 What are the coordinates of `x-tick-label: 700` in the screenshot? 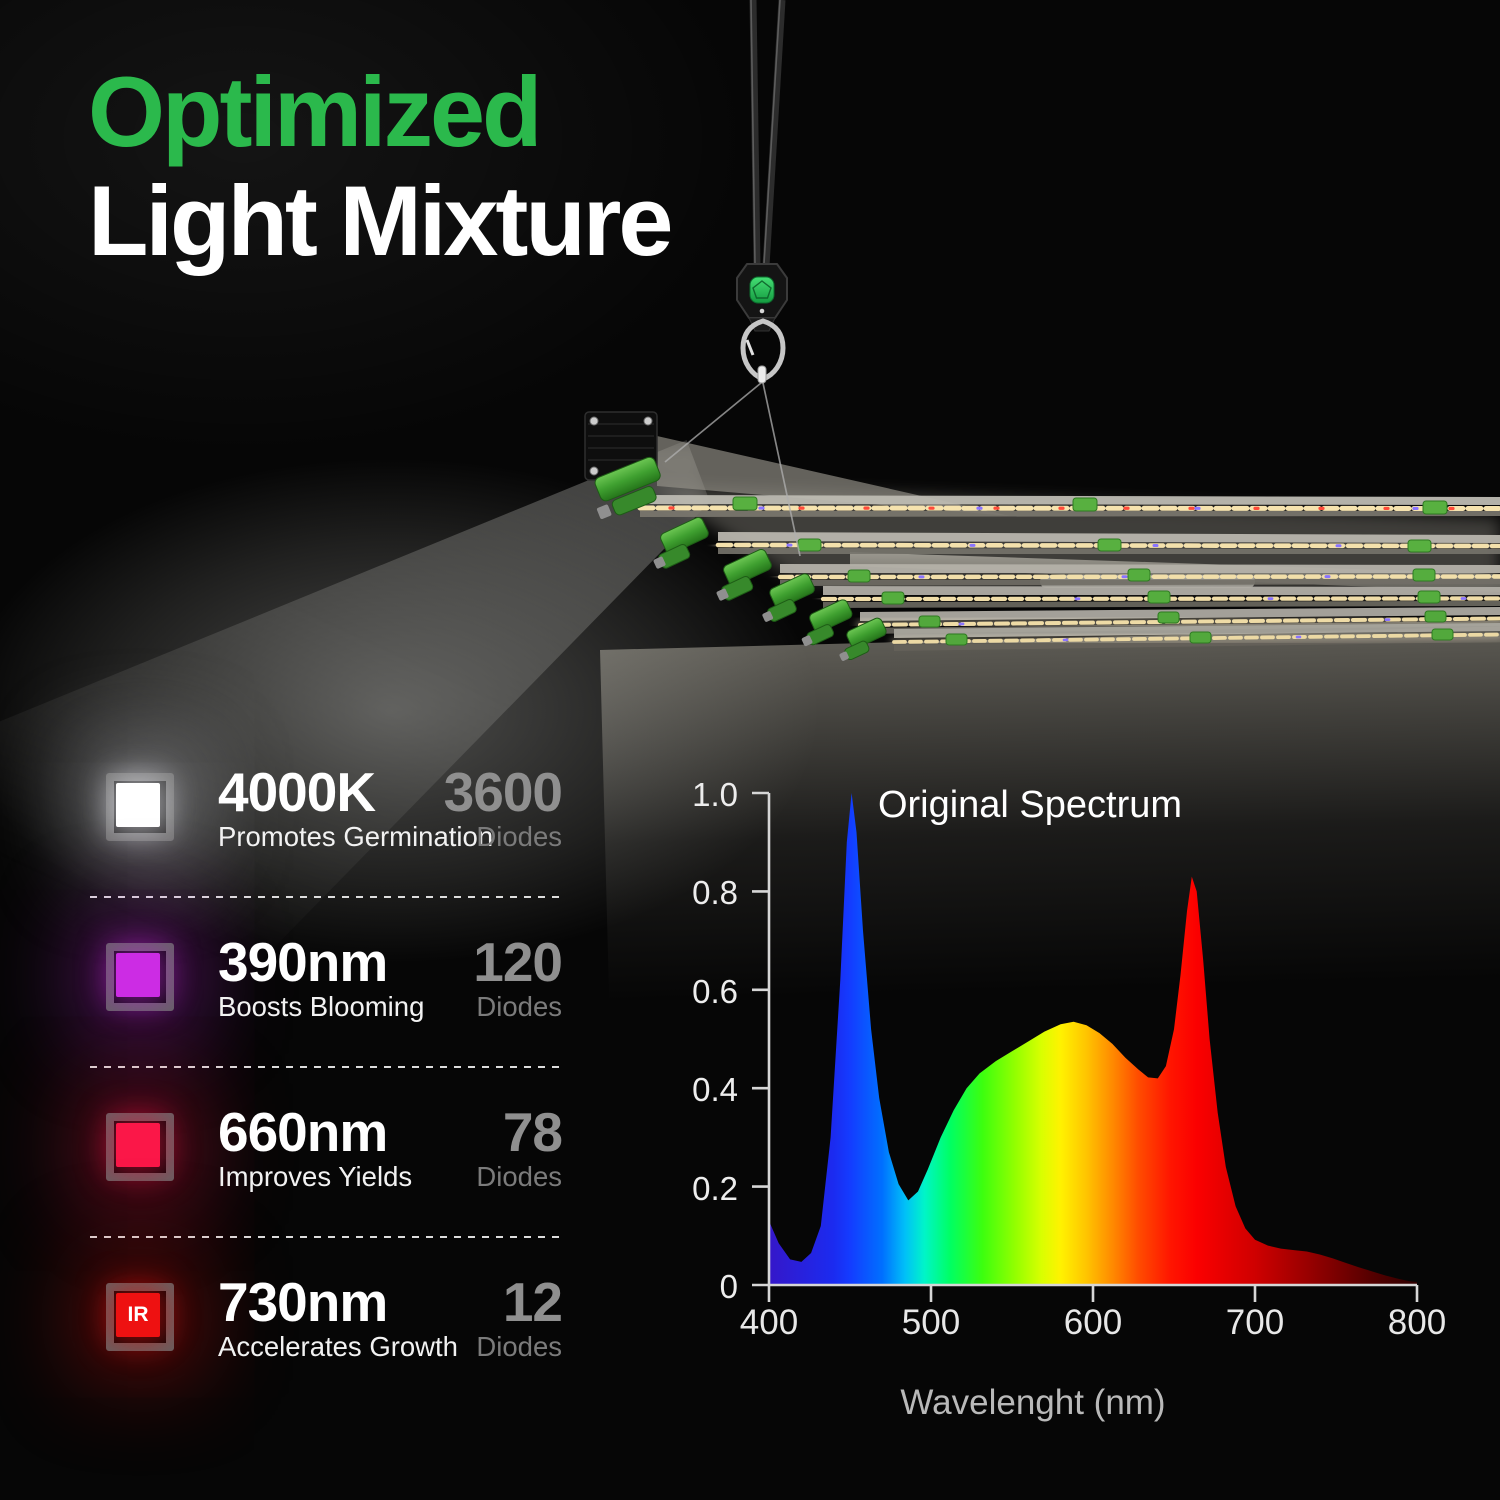 It's located at (1255, 1322).